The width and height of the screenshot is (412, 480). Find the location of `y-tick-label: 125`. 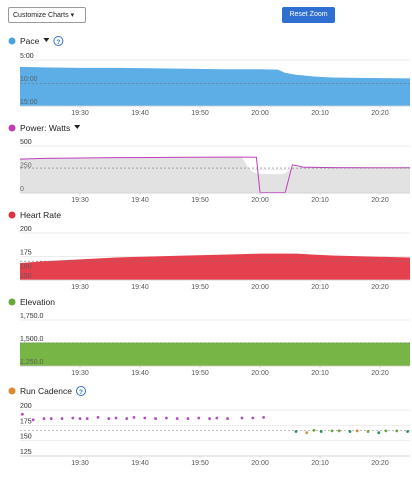

y-tick-label: 125 is located at coordinates (26, 452).